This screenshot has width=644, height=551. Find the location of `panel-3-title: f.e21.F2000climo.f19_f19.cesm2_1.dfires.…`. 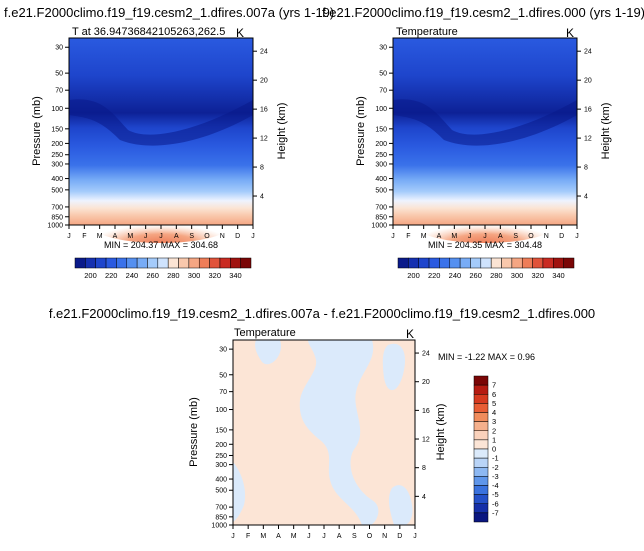

panel-3-title: f.e21.F2000climo.f19_f19.cesm2_1.dfires.… is located at coordinates (322, 313).